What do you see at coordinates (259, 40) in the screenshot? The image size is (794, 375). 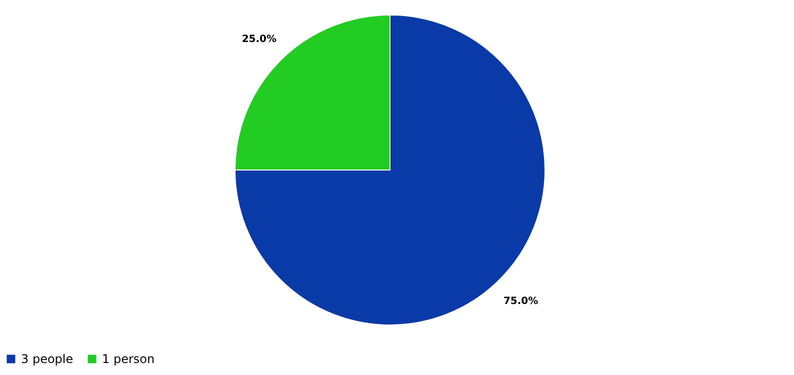 I see `data-label: 25.0%` at bounding box center [259, 40].